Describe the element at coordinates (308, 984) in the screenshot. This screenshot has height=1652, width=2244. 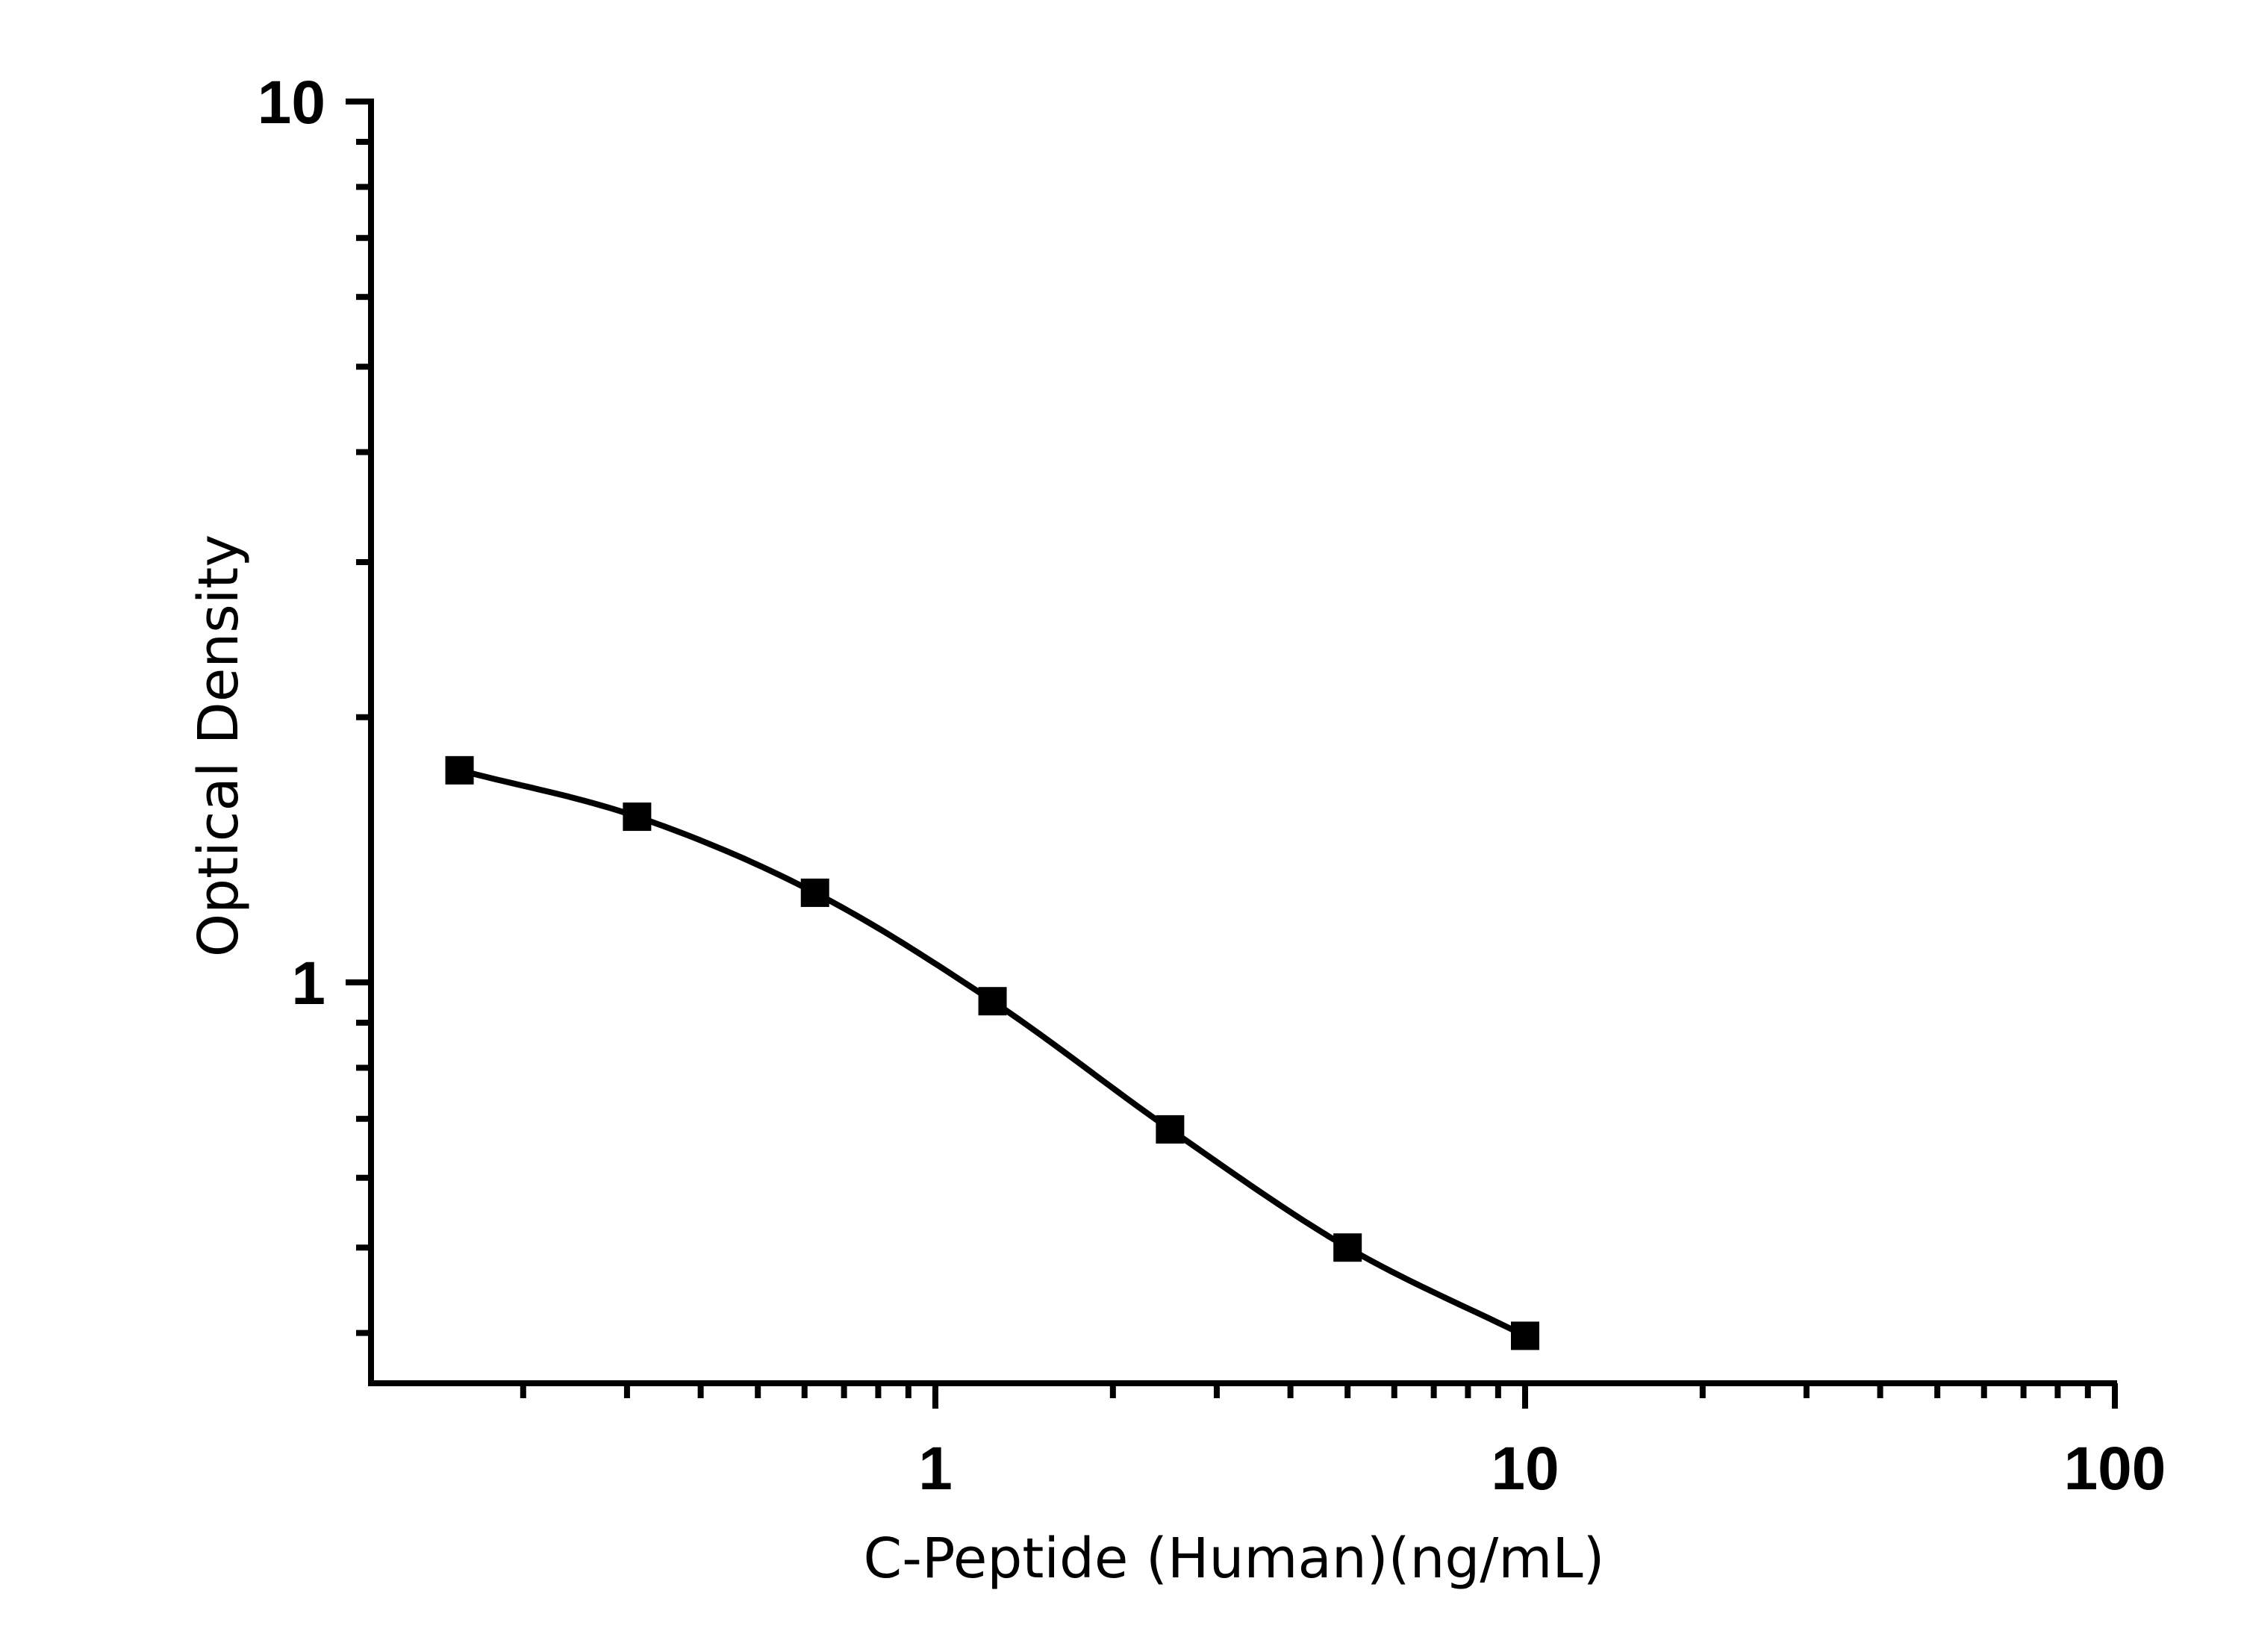
I see `y-tick-label: 1` at that location.